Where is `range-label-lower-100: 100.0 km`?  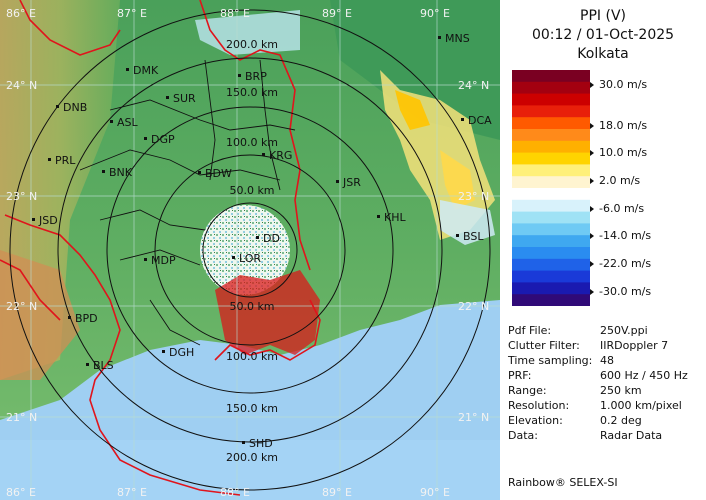
range-label-lower-100: 100.0 km is located at coordinates (252, 356).